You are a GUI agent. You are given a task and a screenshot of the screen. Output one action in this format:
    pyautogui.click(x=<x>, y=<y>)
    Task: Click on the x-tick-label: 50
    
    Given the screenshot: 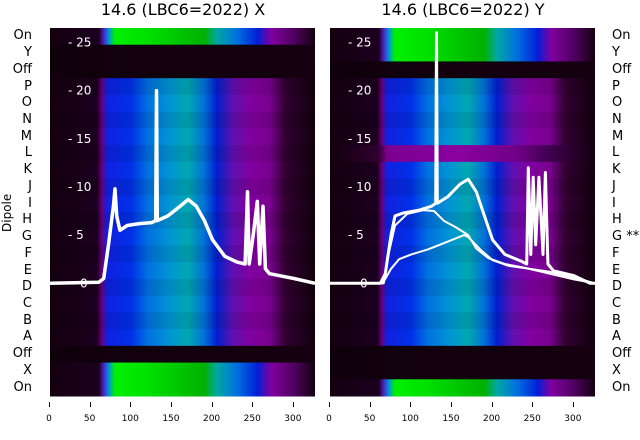 What is the action you would take?
    pyautogui.click(x=369, y=419)
    